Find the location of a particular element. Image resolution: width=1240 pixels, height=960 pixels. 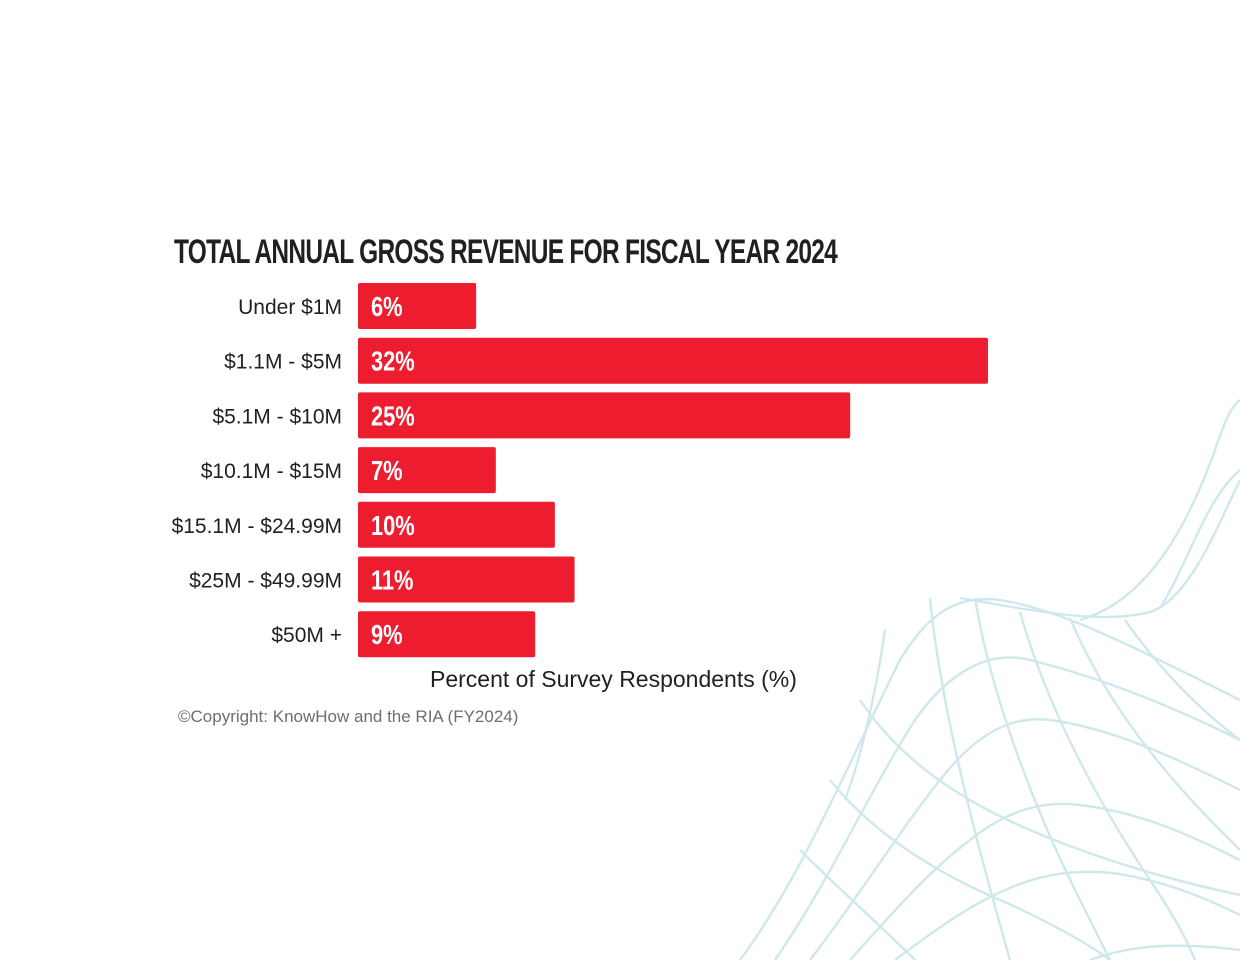

bar-value-label: 32% is located at coordinates (393, 361).